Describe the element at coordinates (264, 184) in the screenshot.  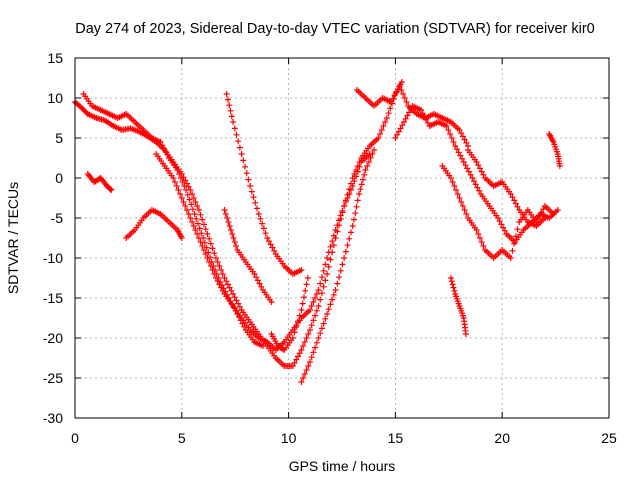
I see `series-trace-e` at that location.